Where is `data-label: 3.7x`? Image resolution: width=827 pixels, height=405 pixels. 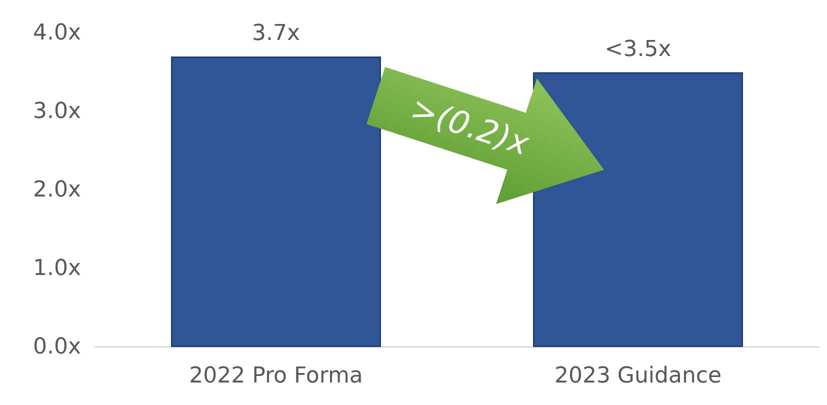
data-label: 3.7x is located at coordinates (276, 33).